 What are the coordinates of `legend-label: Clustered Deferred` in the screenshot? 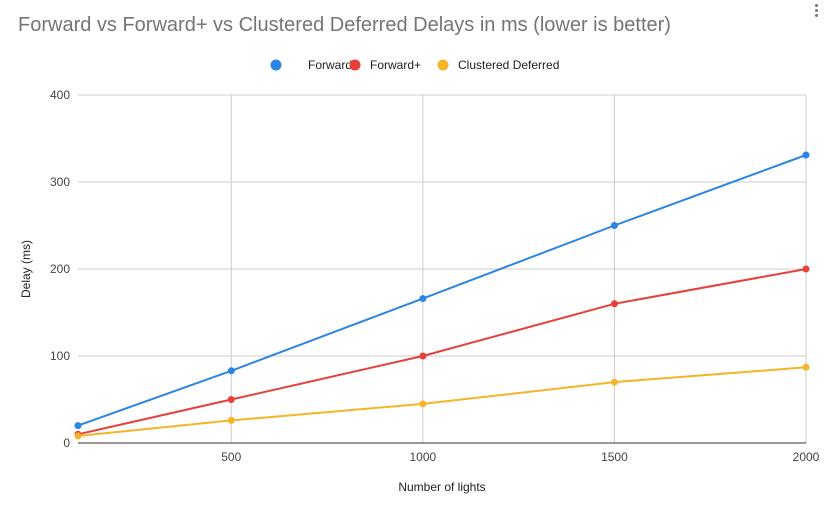 It's located at (508, 65).